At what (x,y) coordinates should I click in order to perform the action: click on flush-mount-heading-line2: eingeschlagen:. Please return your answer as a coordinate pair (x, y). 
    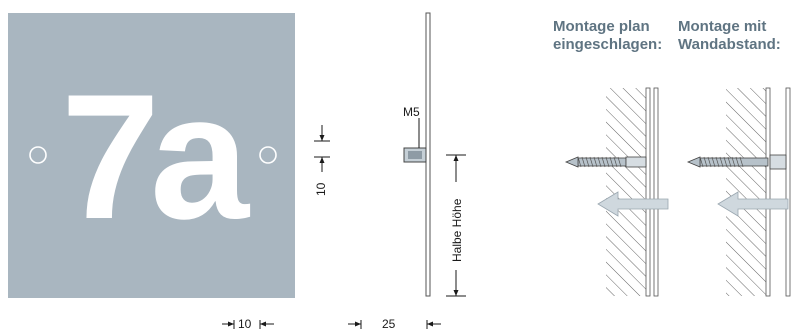
    Looking at the image, I should click on (608, 44).